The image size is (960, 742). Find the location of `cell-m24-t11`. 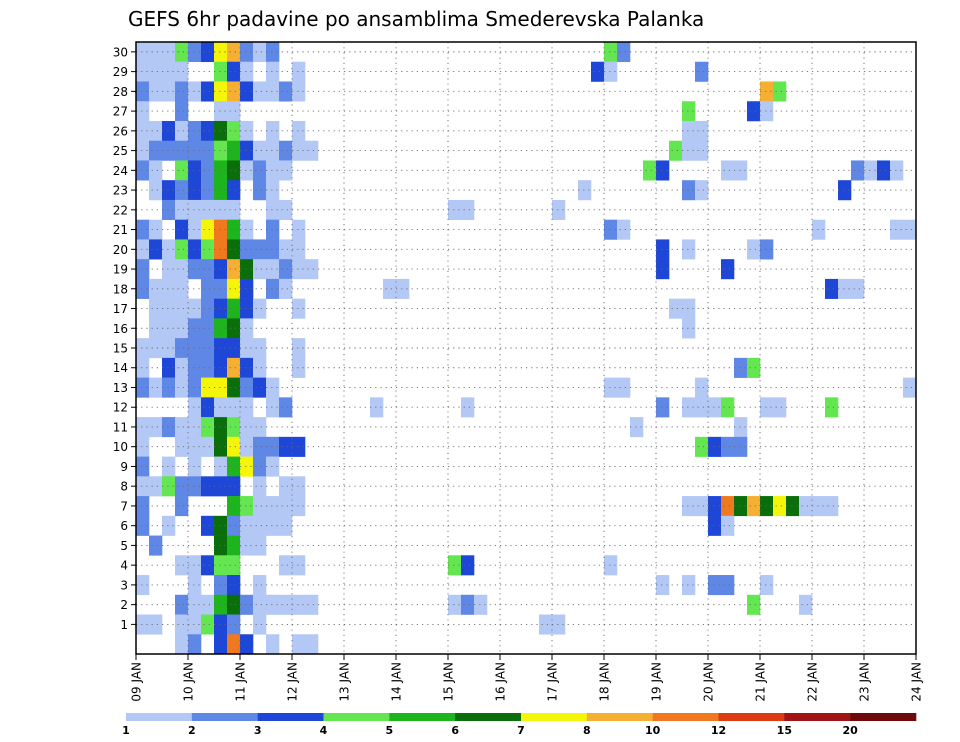

cell-m24-t11 is located at coordinates (286, 170).